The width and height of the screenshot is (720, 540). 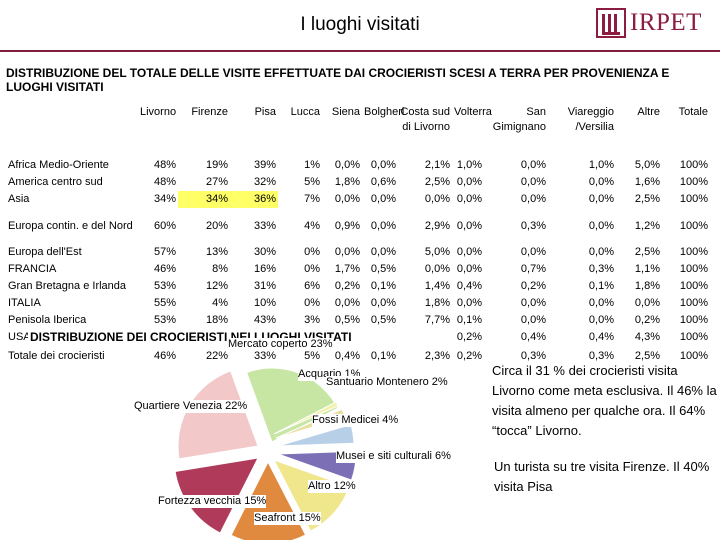 What do you see at coordinates (647, 225) in the screenshot?
I see `table-cell: 1,2%` at bounding box center [647, 225].